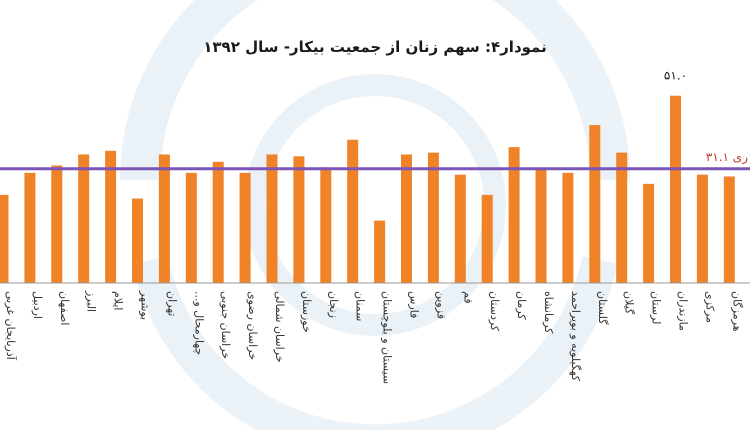 Image resolution: width=750 pixels, height=430 pixels. What do you see at coordinates (575, 336) in the screenshot?
I see `category-label: کهگیلویه و بویراحمد` at bounding box center [575, 336].